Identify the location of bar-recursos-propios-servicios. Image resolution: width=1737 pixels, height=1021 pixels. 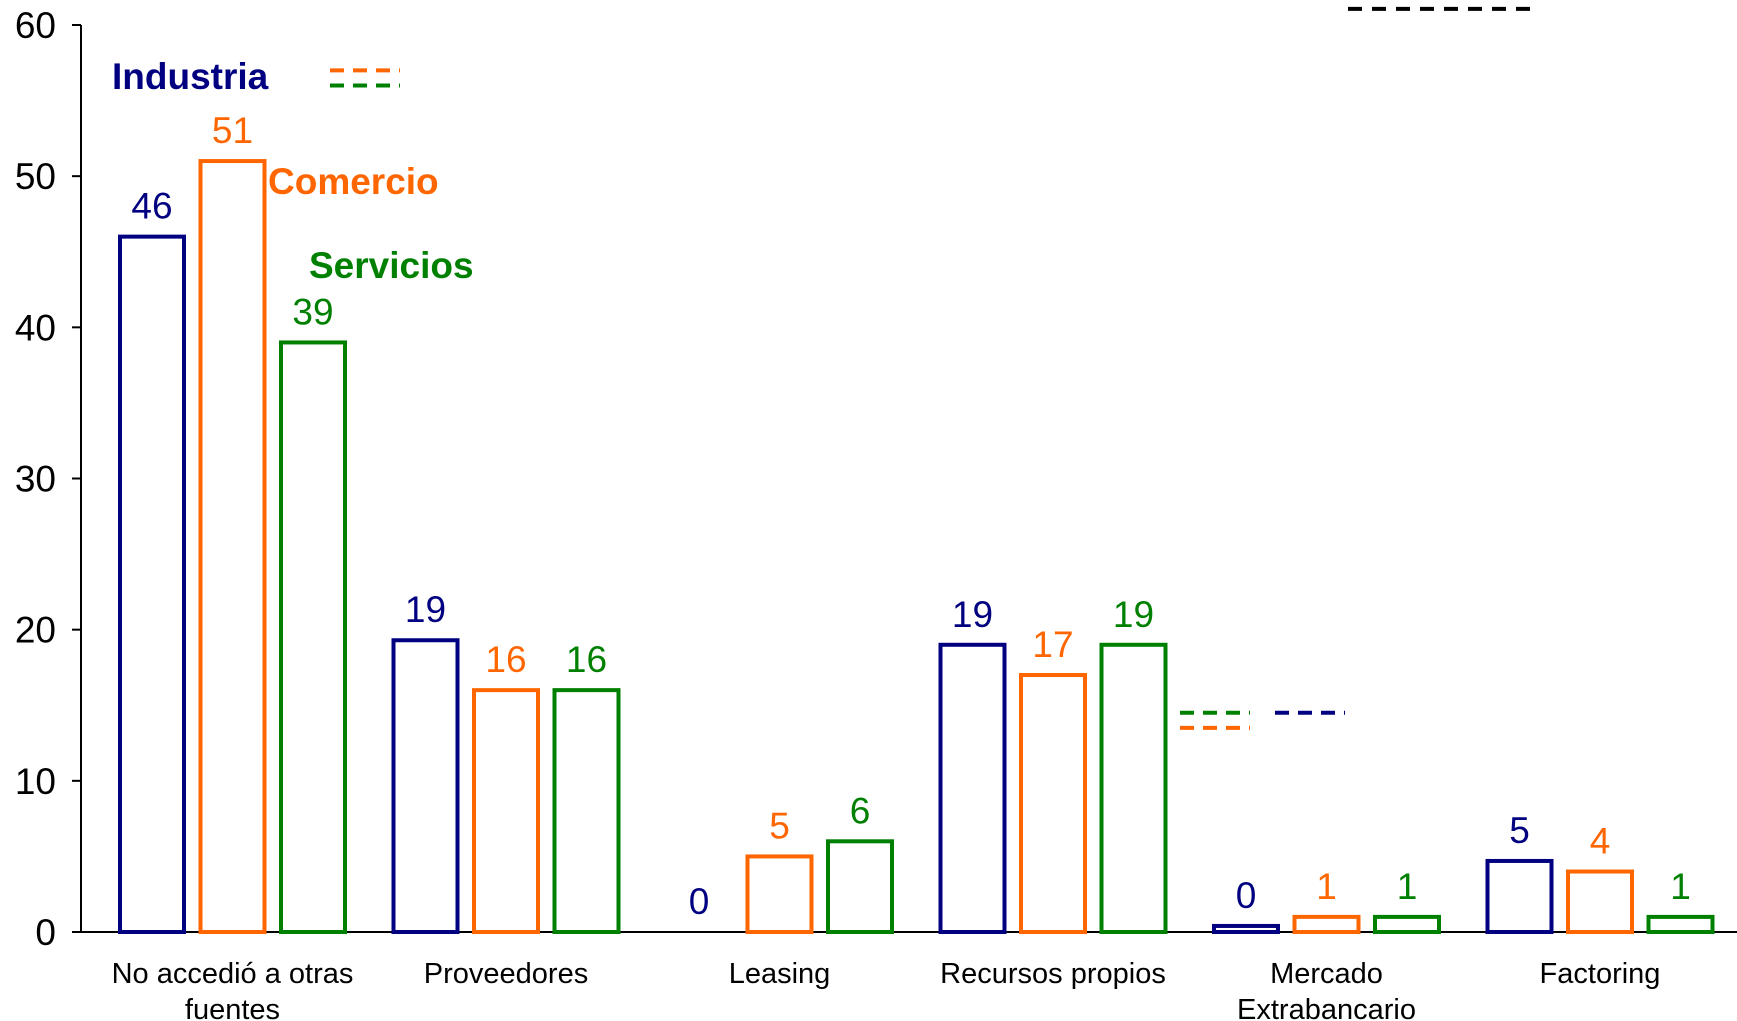
(1133, 788).